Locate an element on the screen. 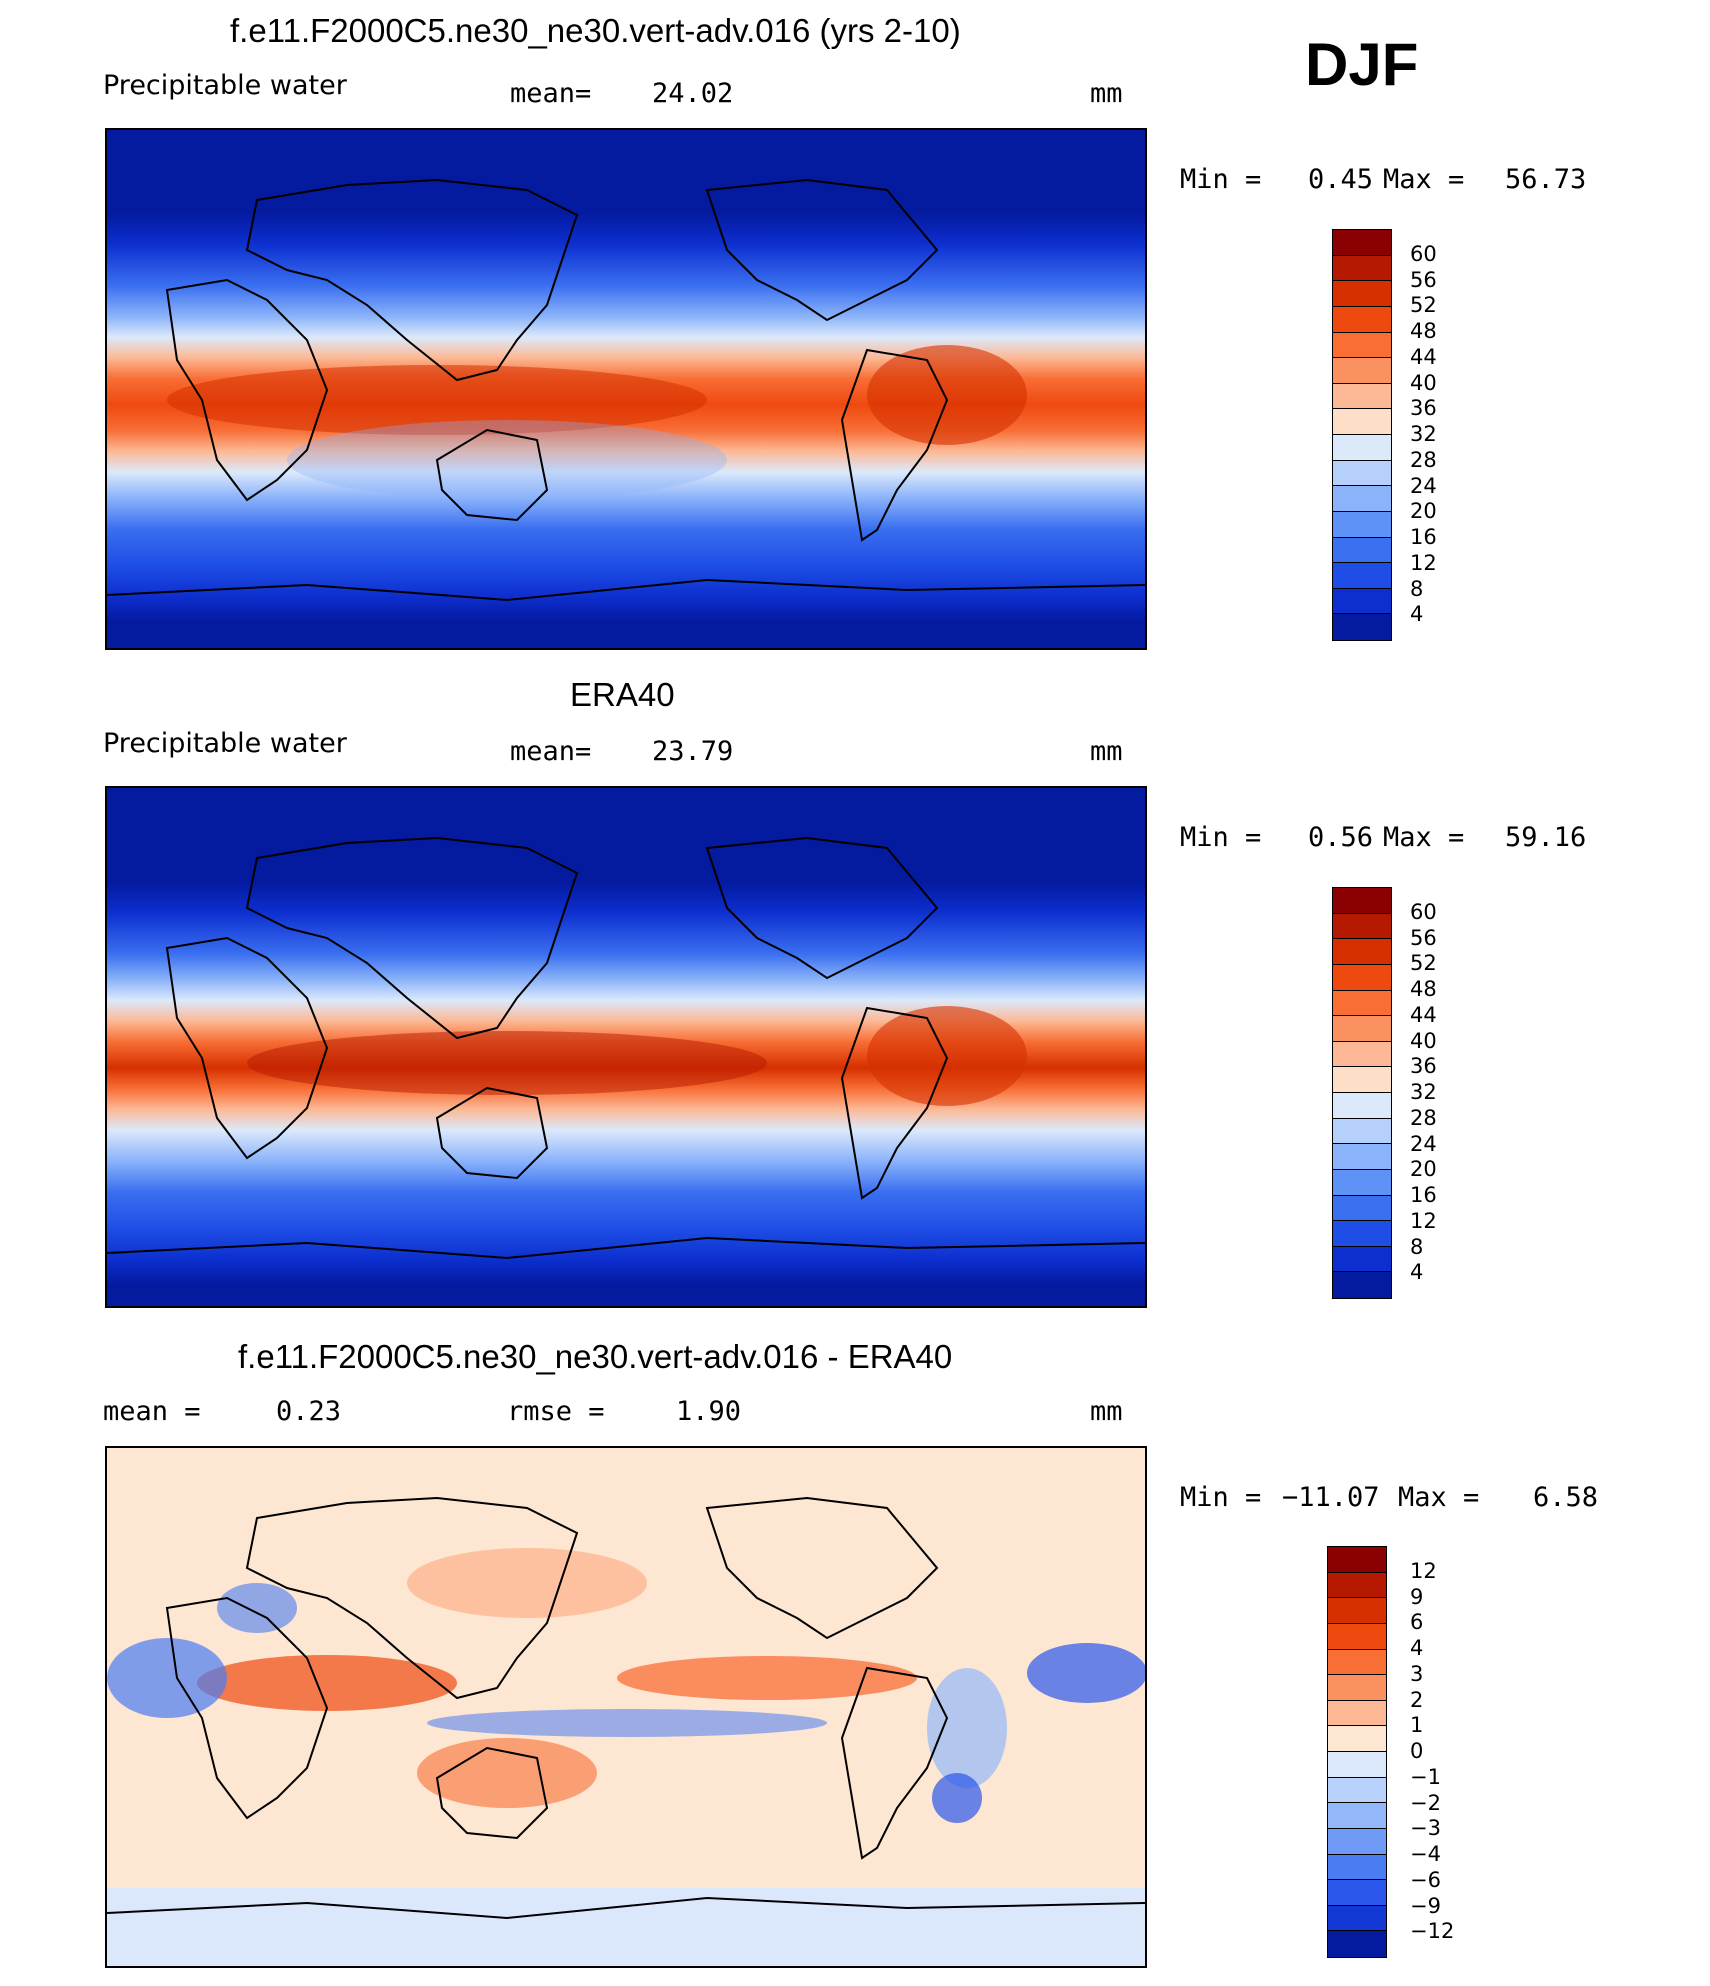 The width and height of the screenshot is (1710, 1986). panel1-field-label: Precipitable water is located at coordinates (225, 85).